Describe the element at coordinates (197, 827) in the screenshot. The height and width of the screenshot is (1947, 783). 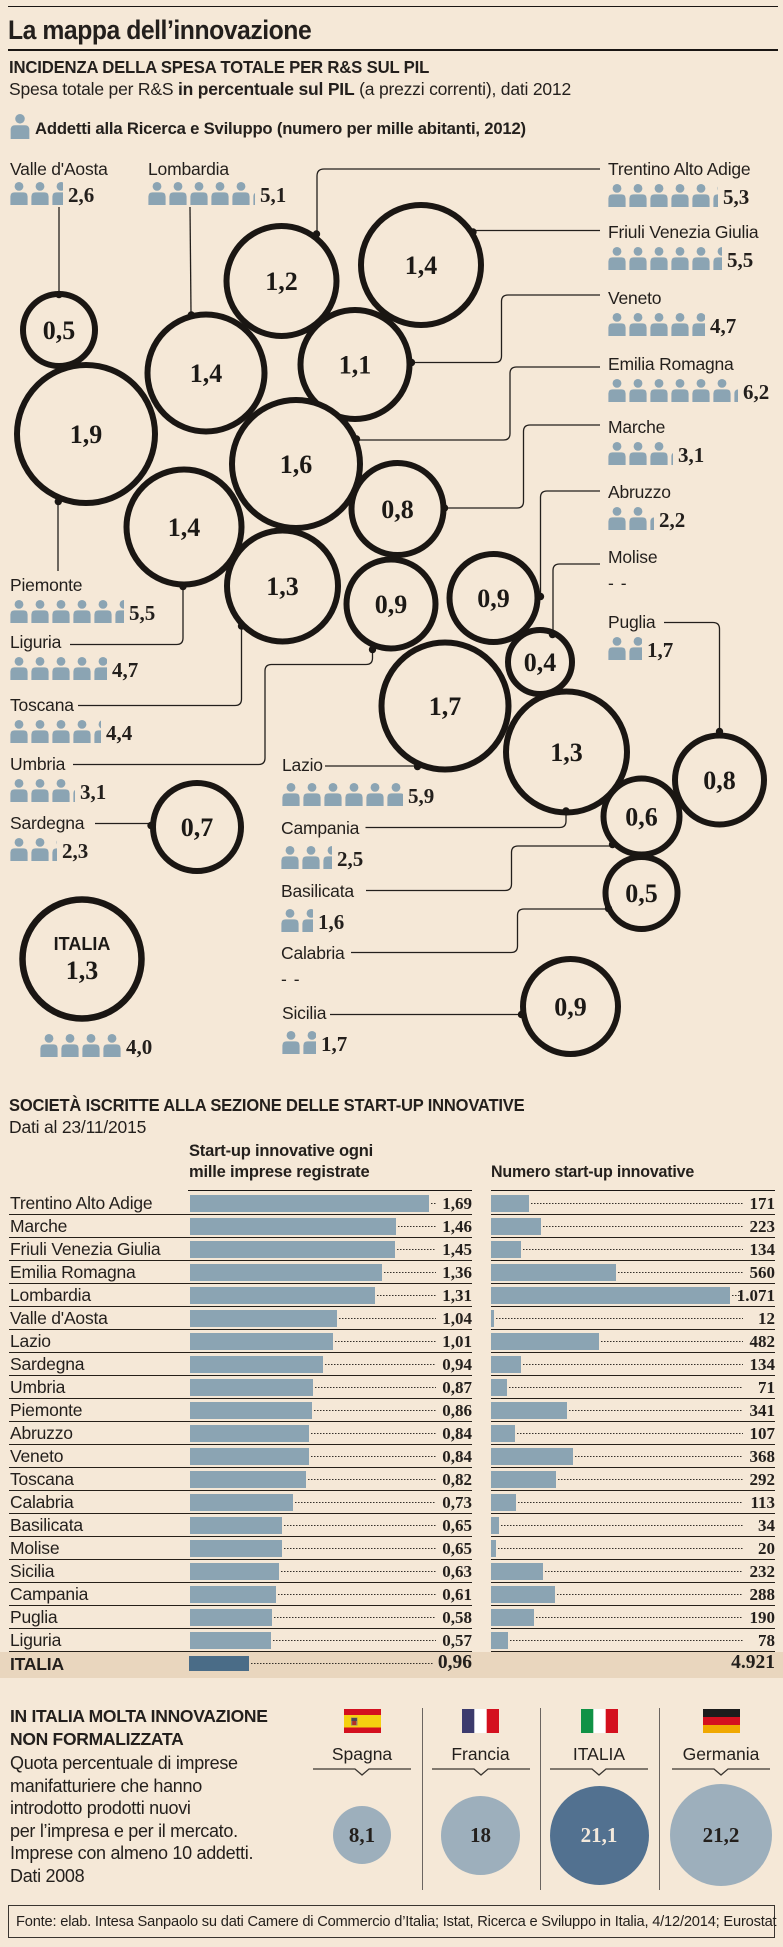
I see `svg-text: 0,7` at that location.